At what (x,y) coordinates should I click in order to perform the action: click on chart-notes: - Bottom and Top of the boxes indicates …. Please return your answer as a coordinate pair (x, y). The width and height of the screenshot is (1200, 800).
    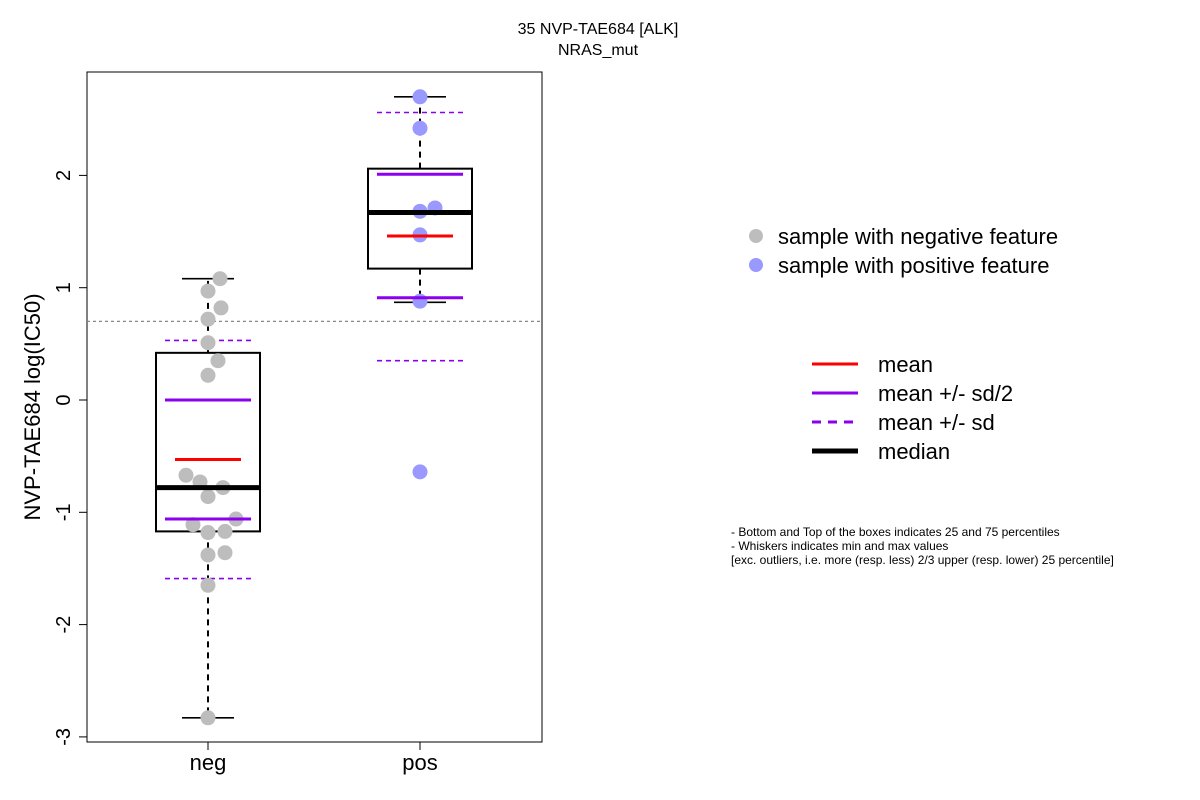
    Looking at the image, I should click on (922, 546).